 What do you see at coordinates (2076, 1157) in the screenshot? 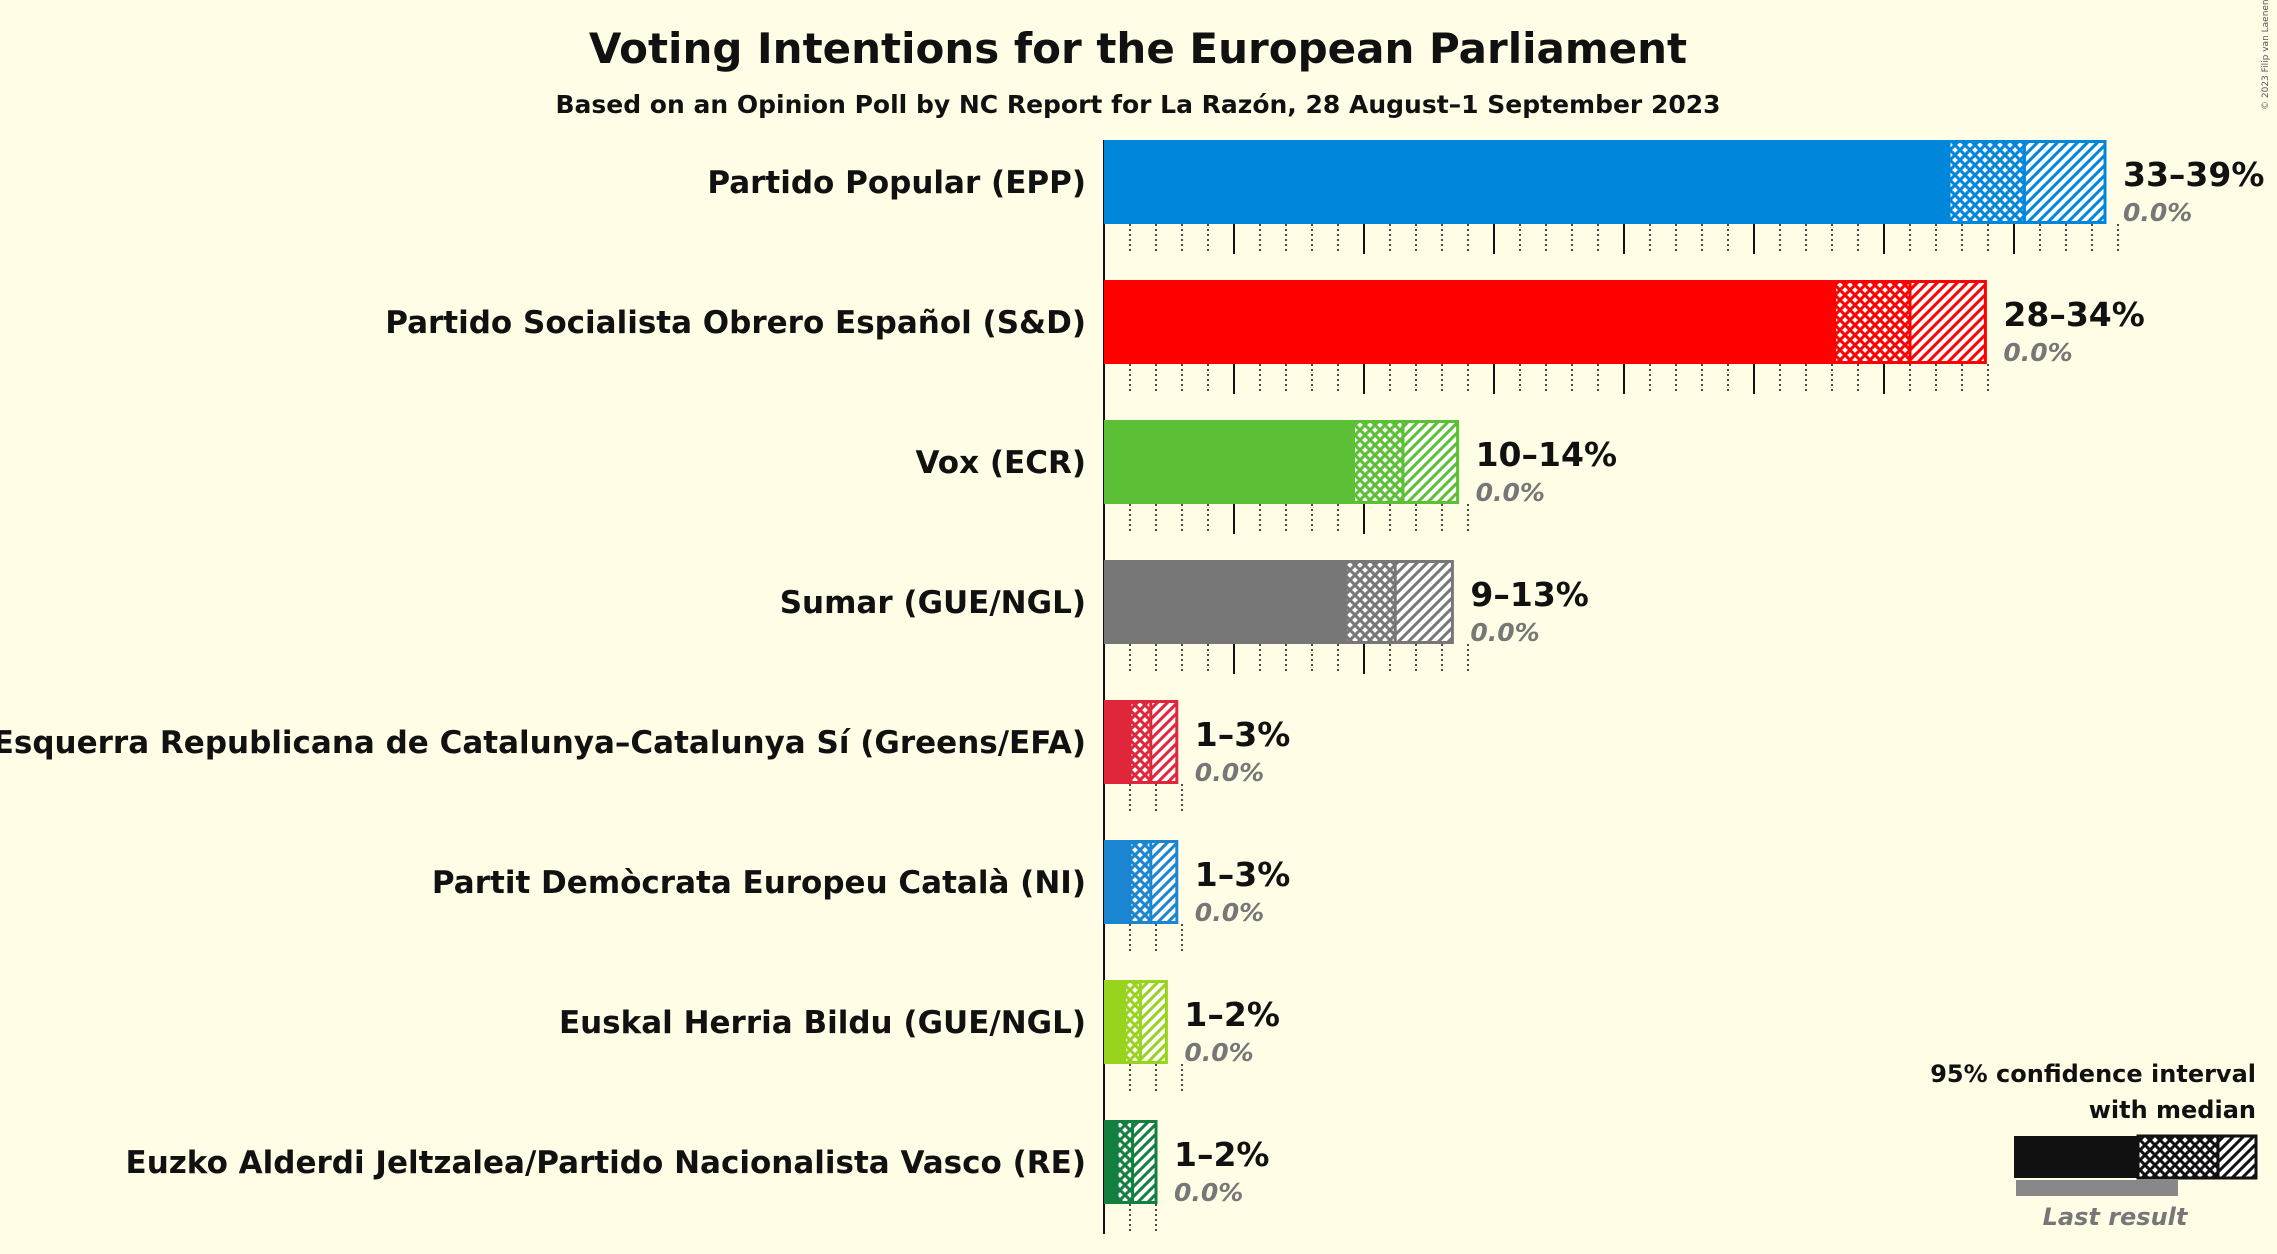
I see `legend-solid-swatch` at bounding box center [2076, 1157].